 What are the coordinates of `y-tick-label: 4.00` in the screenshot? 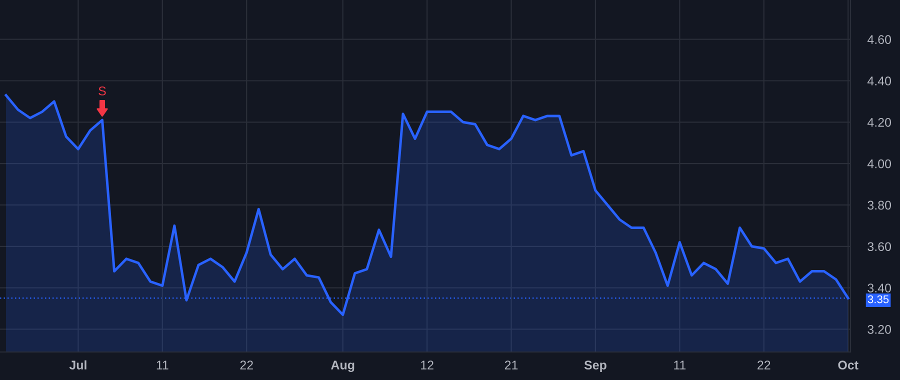 It's located at (879, 163).